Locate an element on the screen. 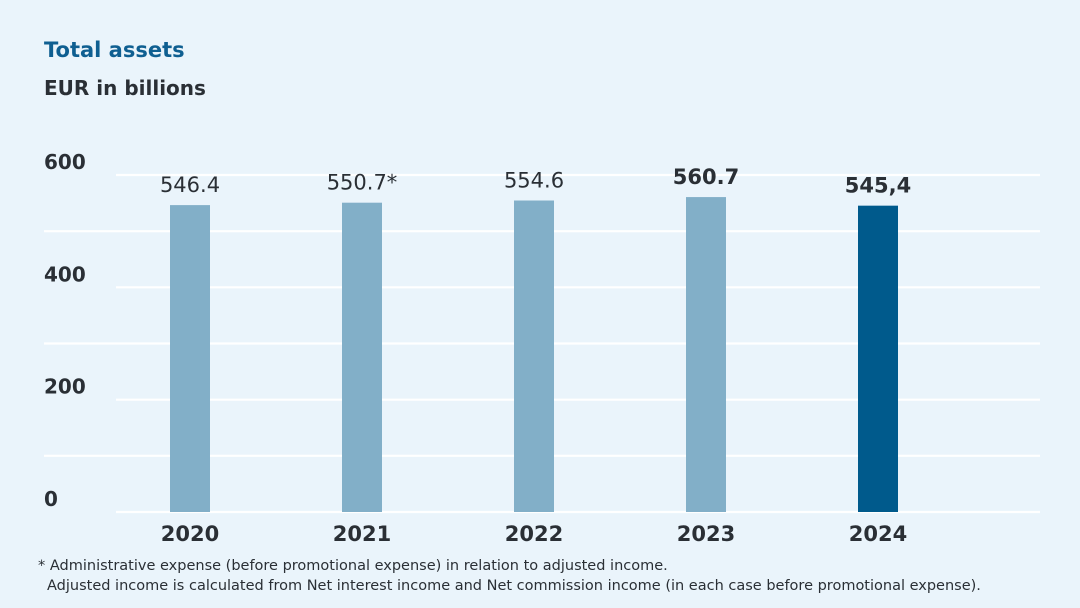 This screenshot has width=1080, height=608. x-category-label: 2020 is located at coordinates (190, 534).